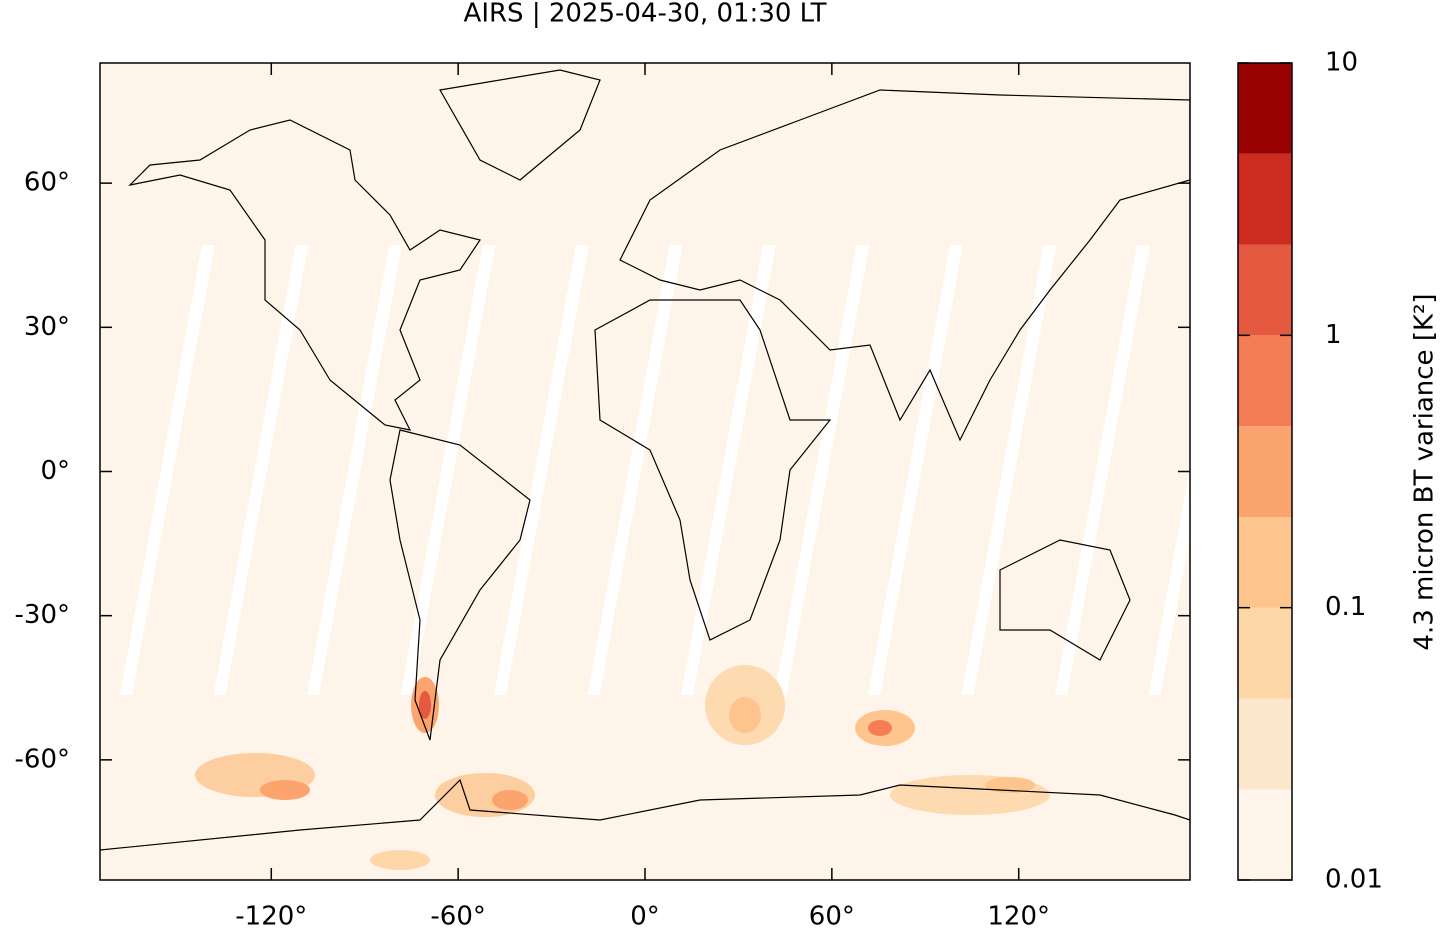 Image resolution: width=1442 pixels, height=934 pixels. What do you see at coordinates (1341, 63) in the screenshot?
I see `colorbar-tick-label: 10` at bounding box center [1341, 63].